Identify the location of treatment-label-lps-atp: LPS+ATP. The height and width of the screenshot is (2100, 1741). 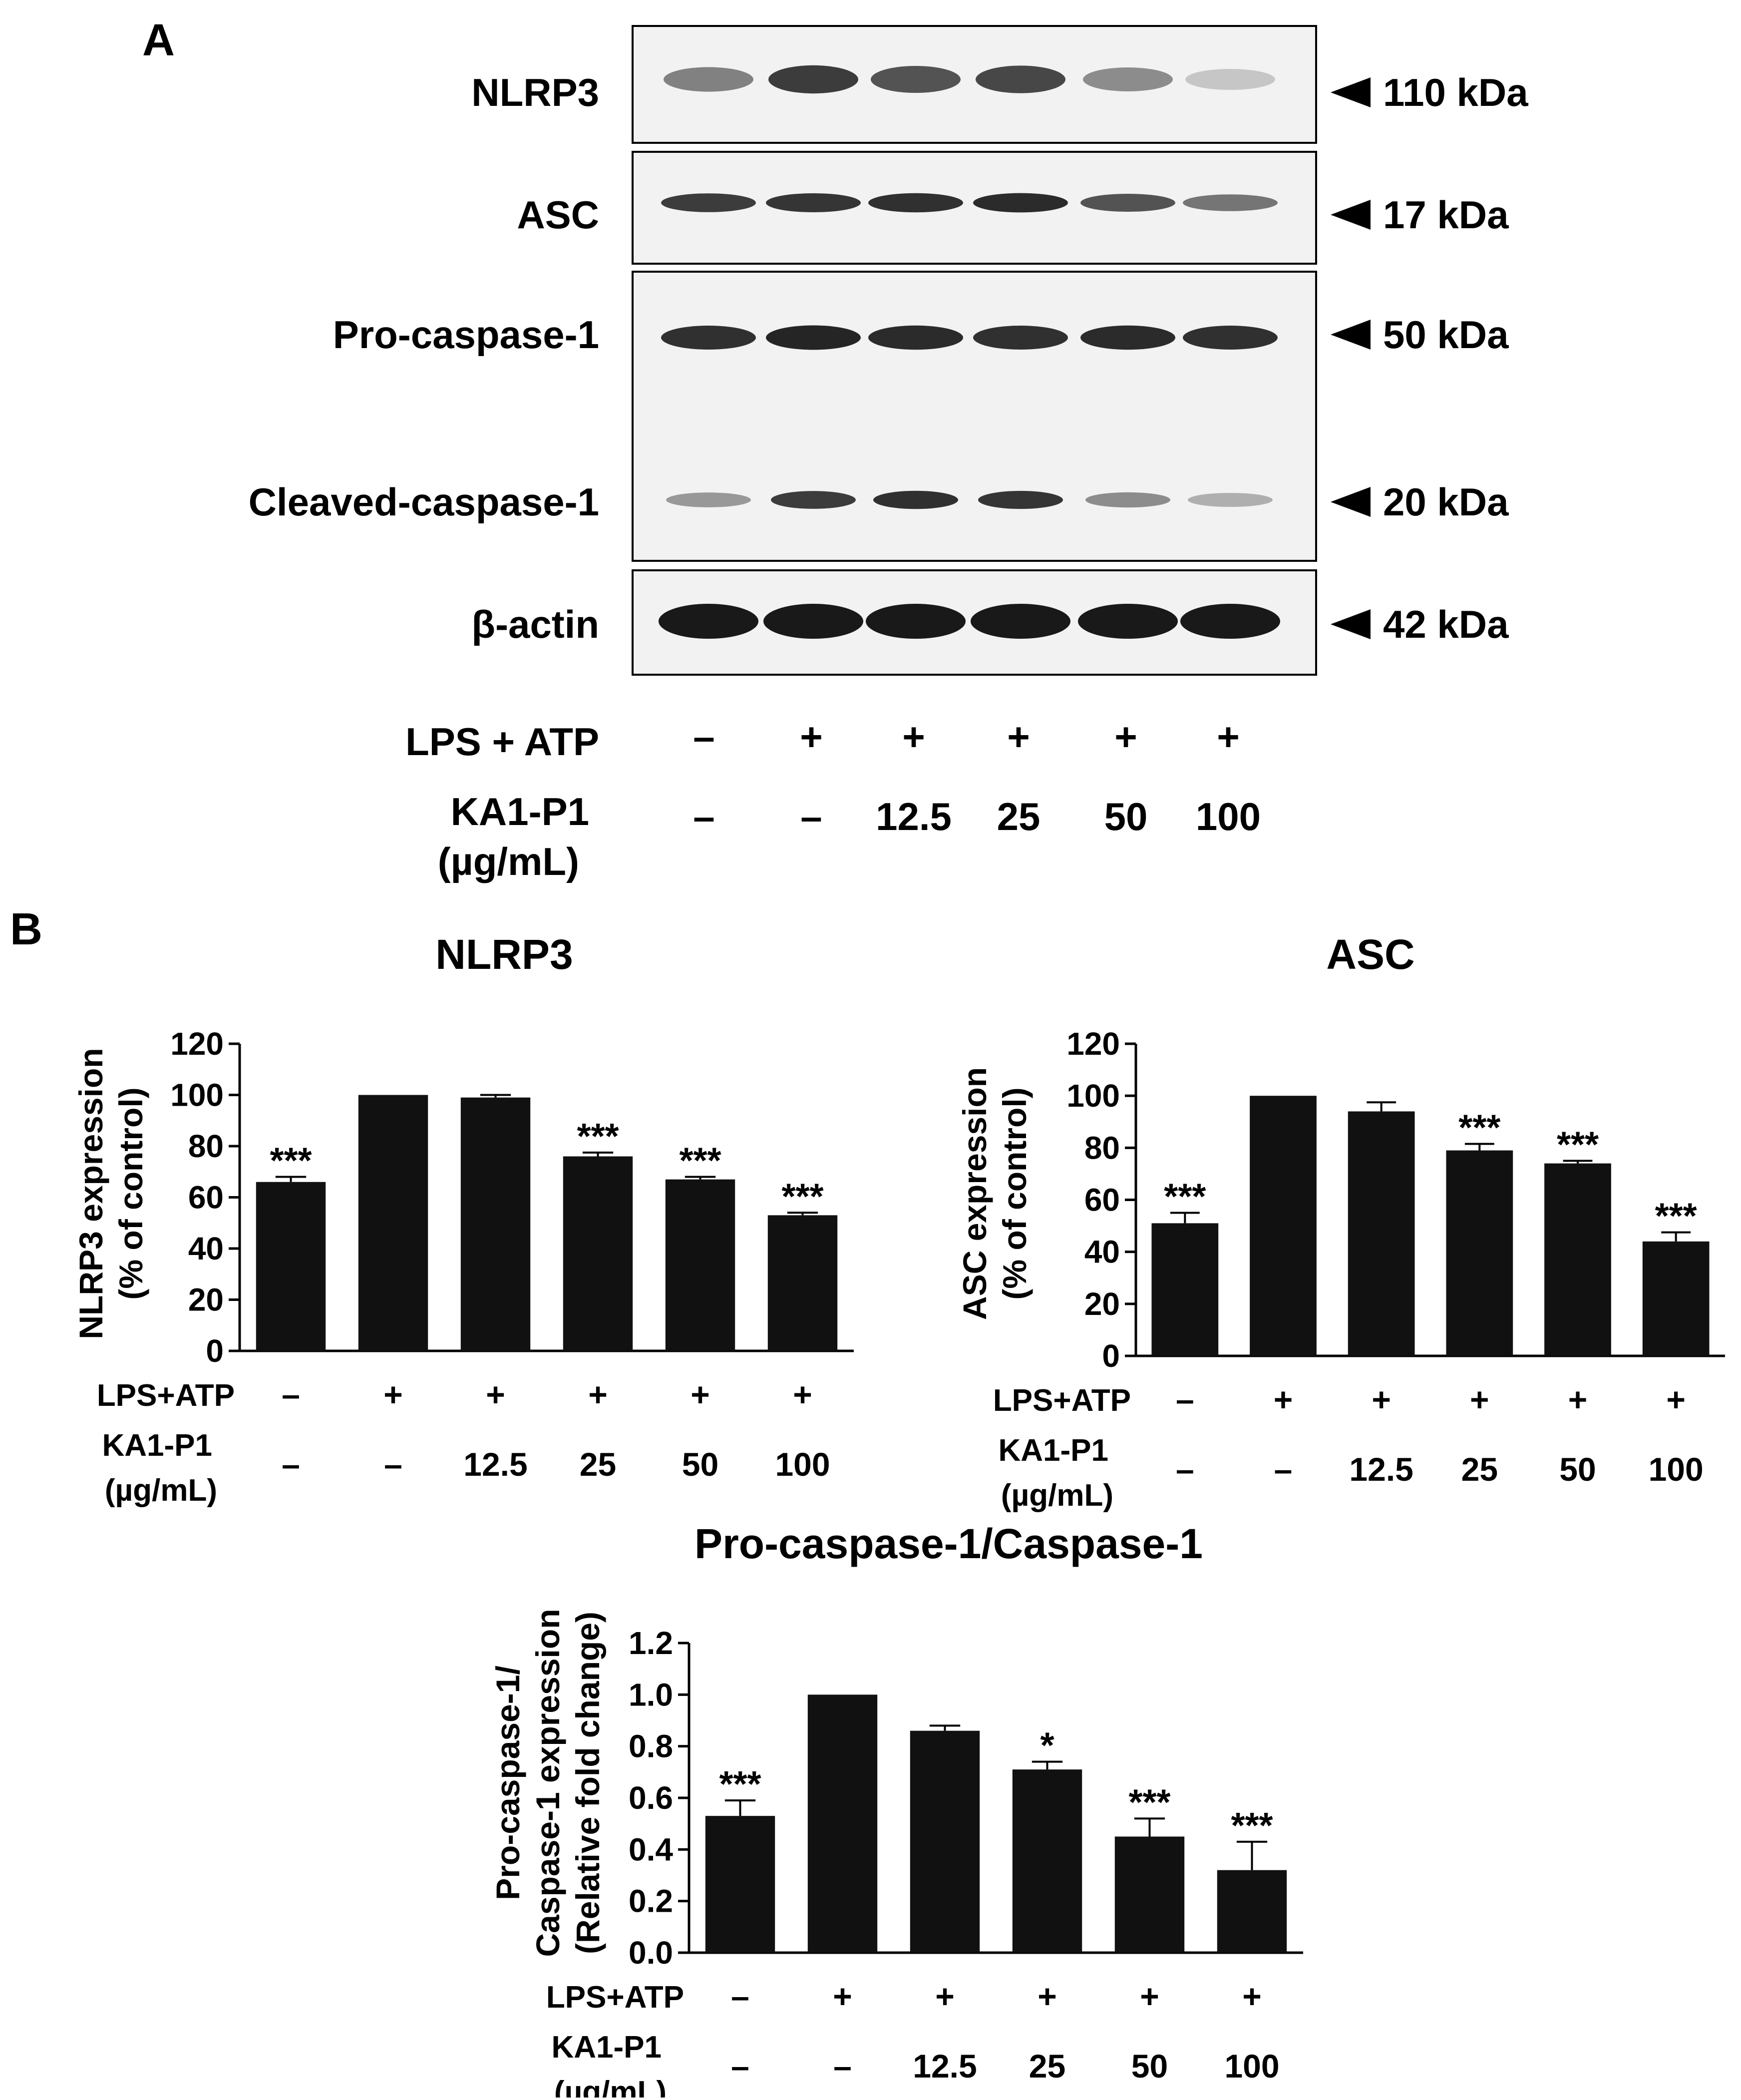
(1062, 1400).